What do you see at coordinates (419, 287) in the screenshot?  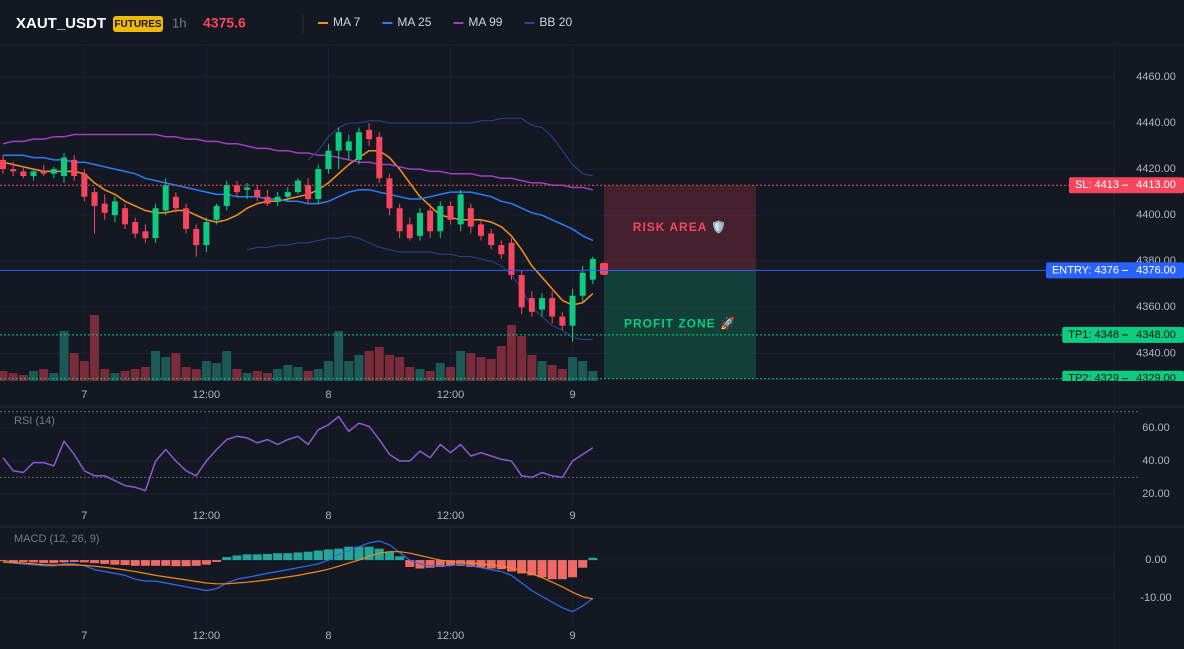 I see `bb-lower` at bounding box center [419, 287].